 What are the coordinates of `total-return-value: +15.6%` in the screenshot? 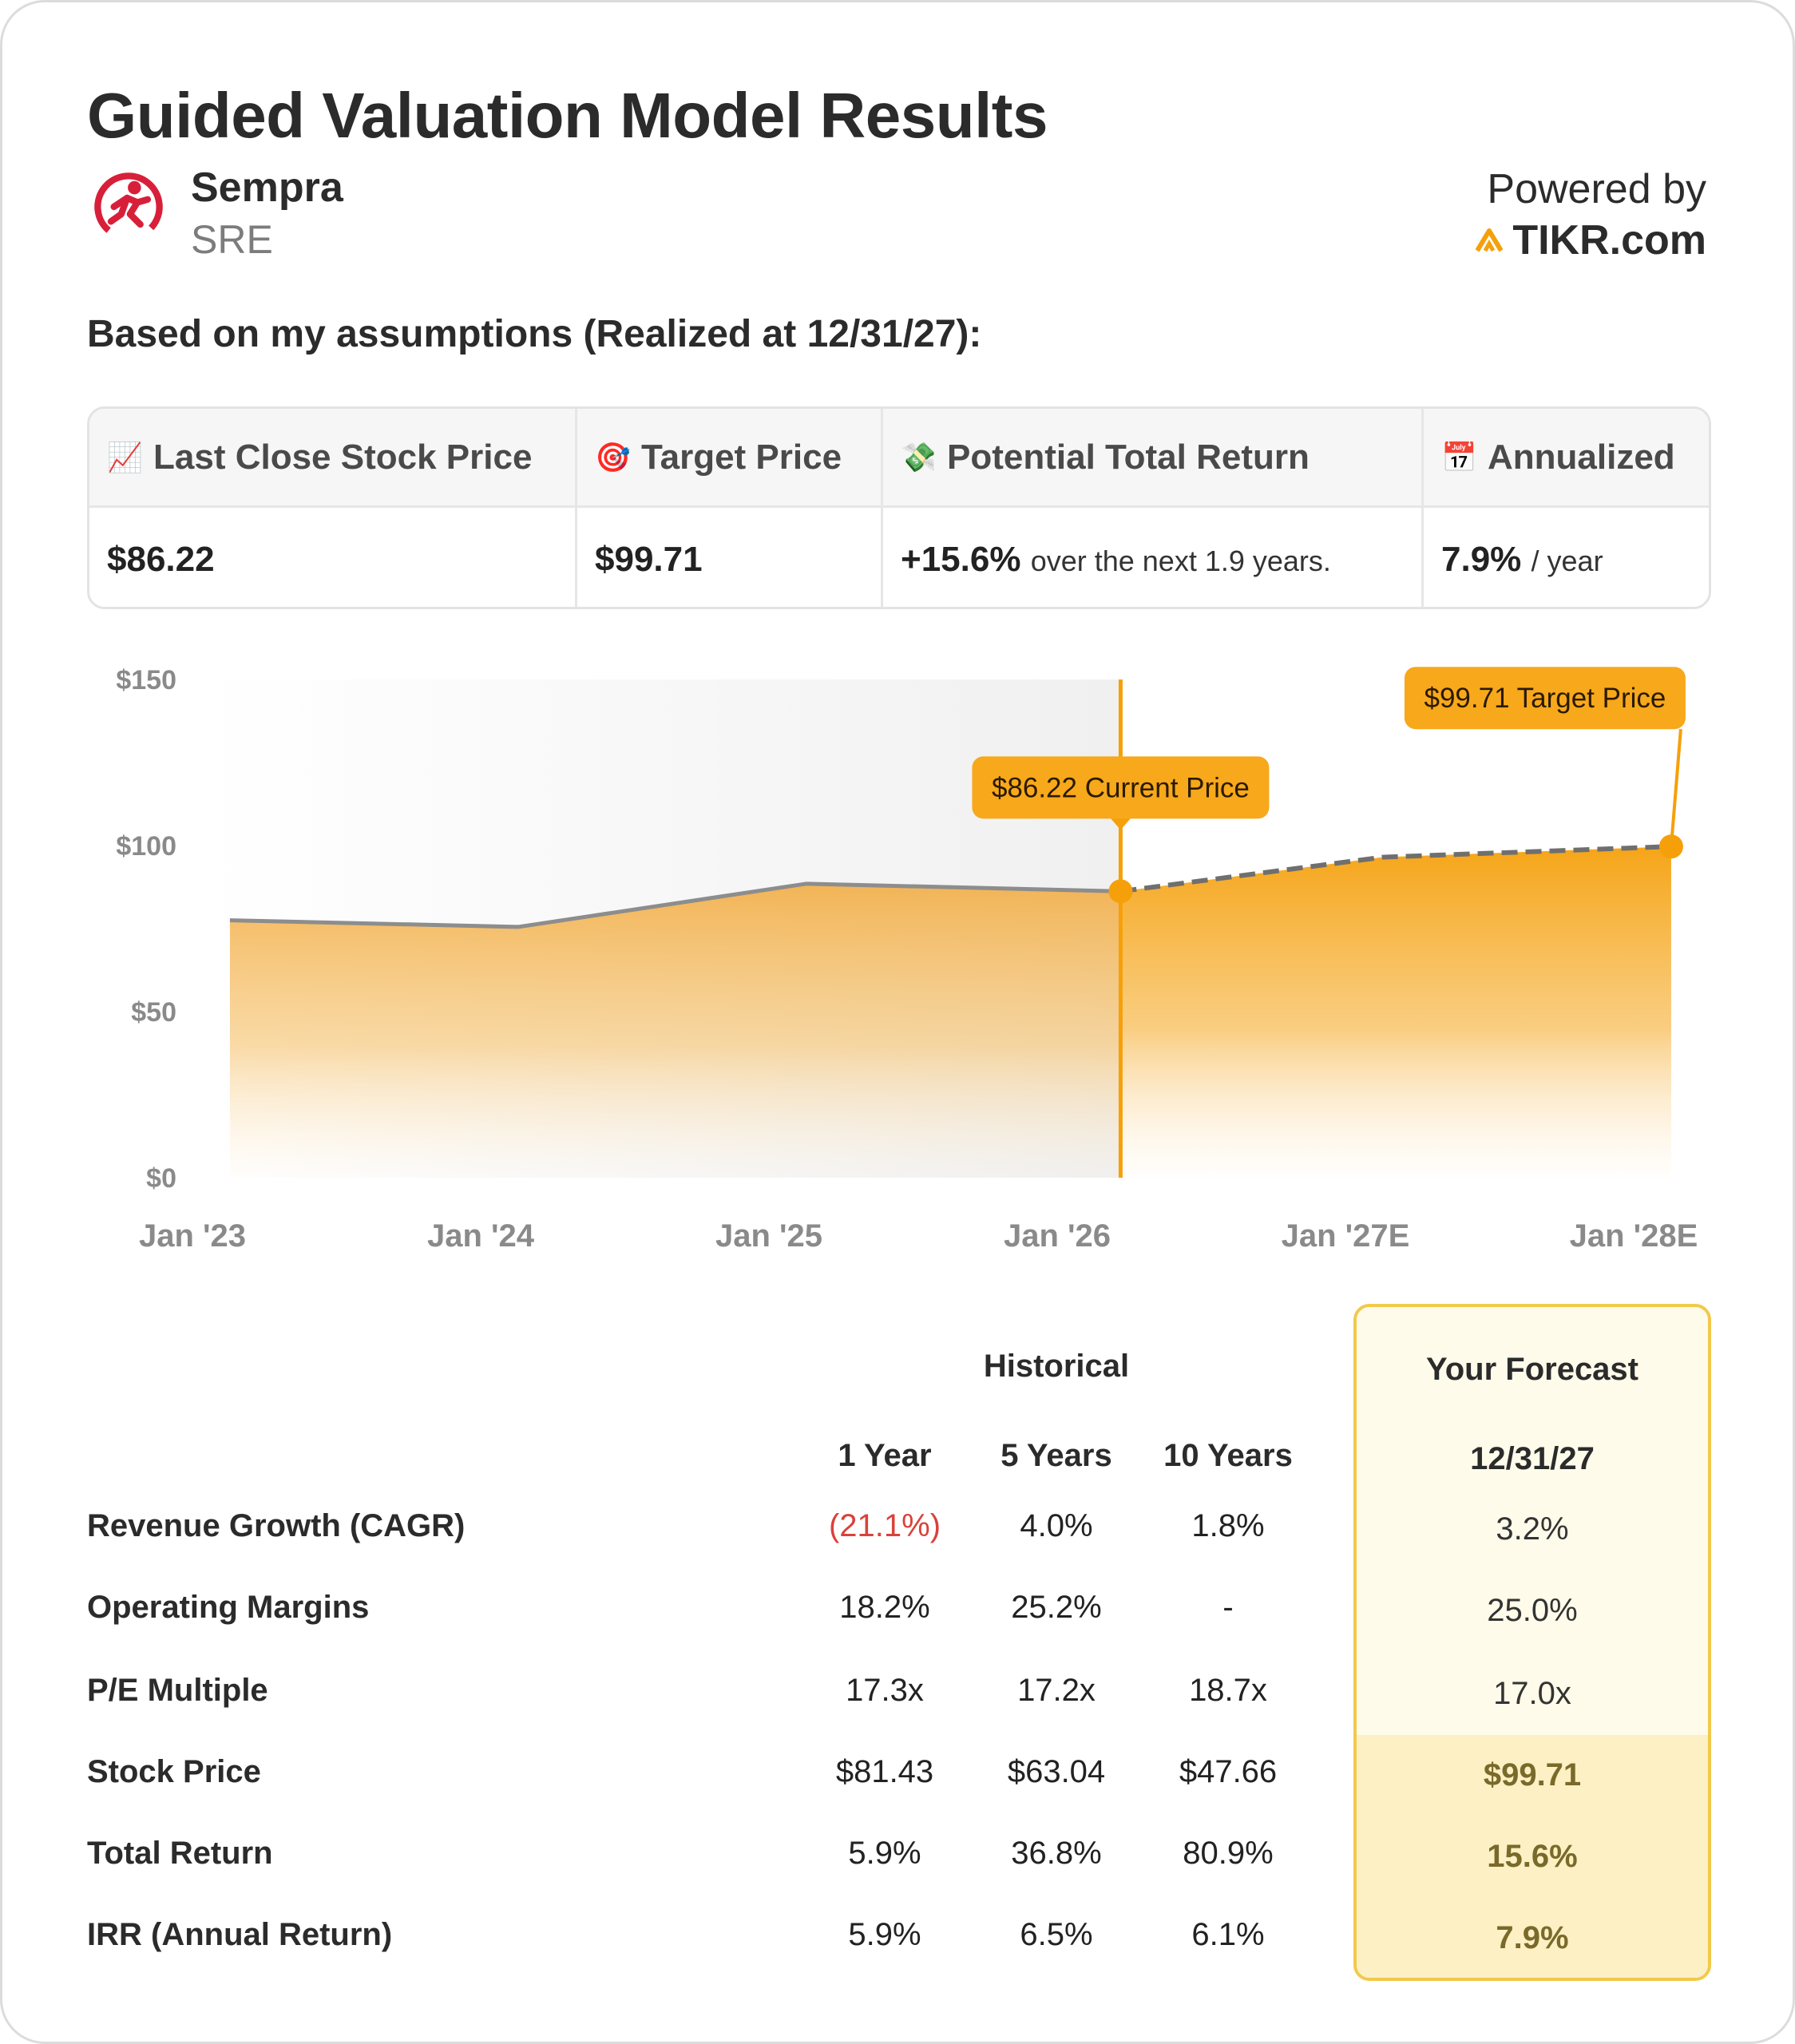 It's located at (961, 559).